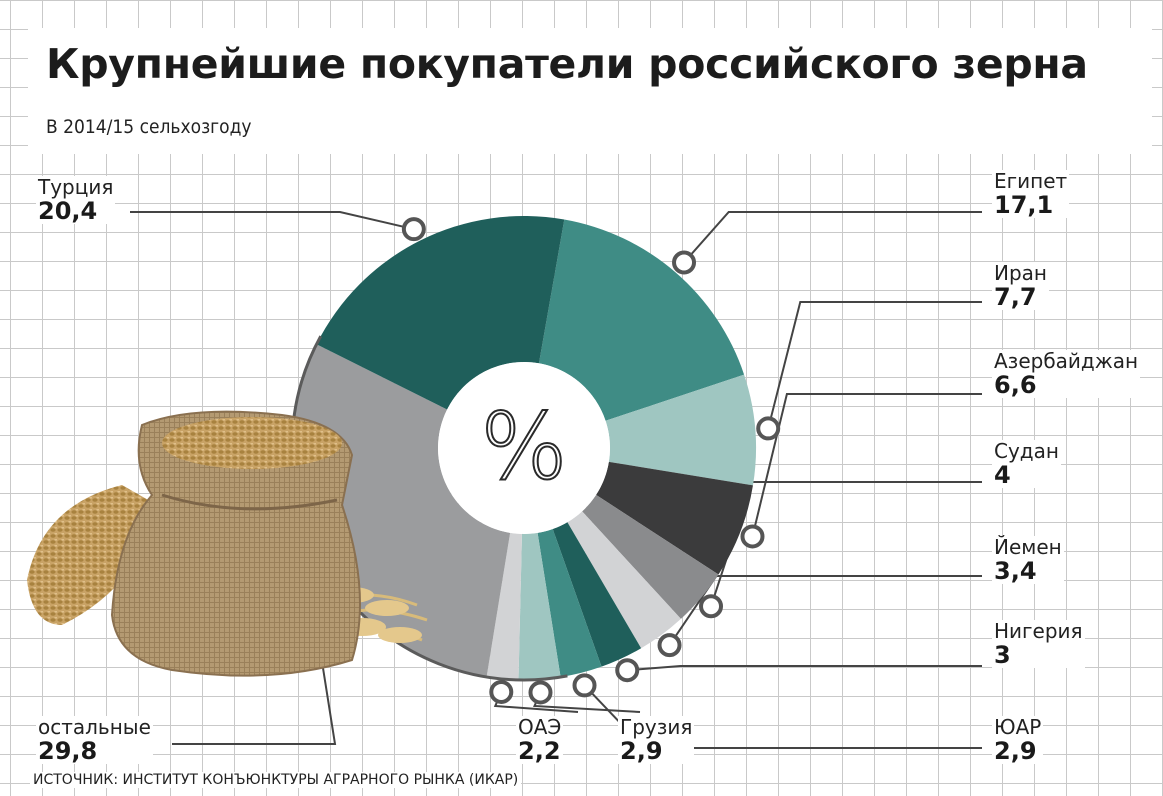 This screenshot has height=796, width=1163. What do you see at coordinates (540, 727) in the screenshot?
I see `slice-label-name: ОАЭ` at bounding box center [540, 727].